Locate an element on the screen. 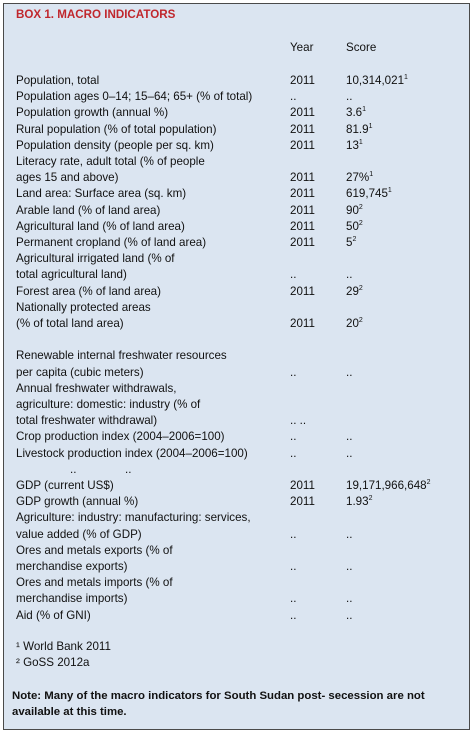 The image size is (473, 733). indicator-label: Nationally protected areas is located at coordinates (83, 307).